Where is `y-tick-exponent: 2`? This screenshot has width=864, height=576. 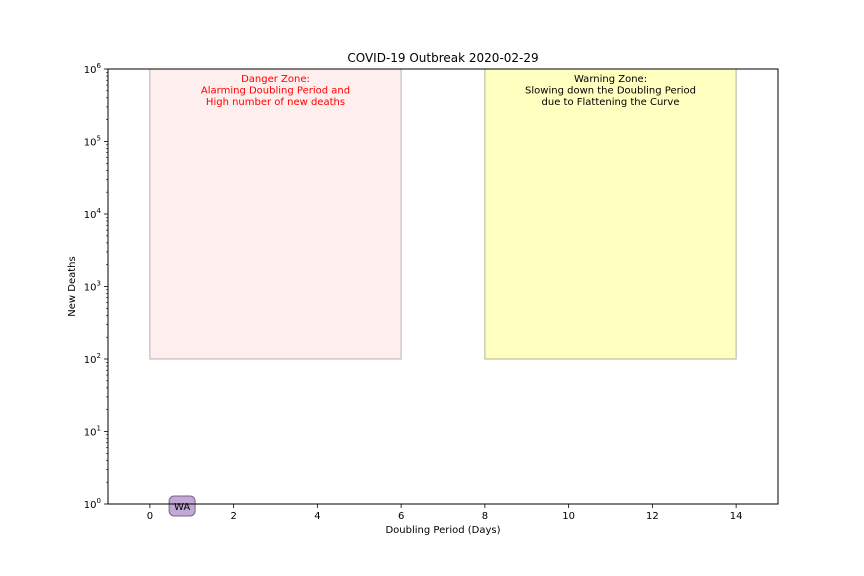 y-tick-exponent: 2 is located at coordinates (99, 356).